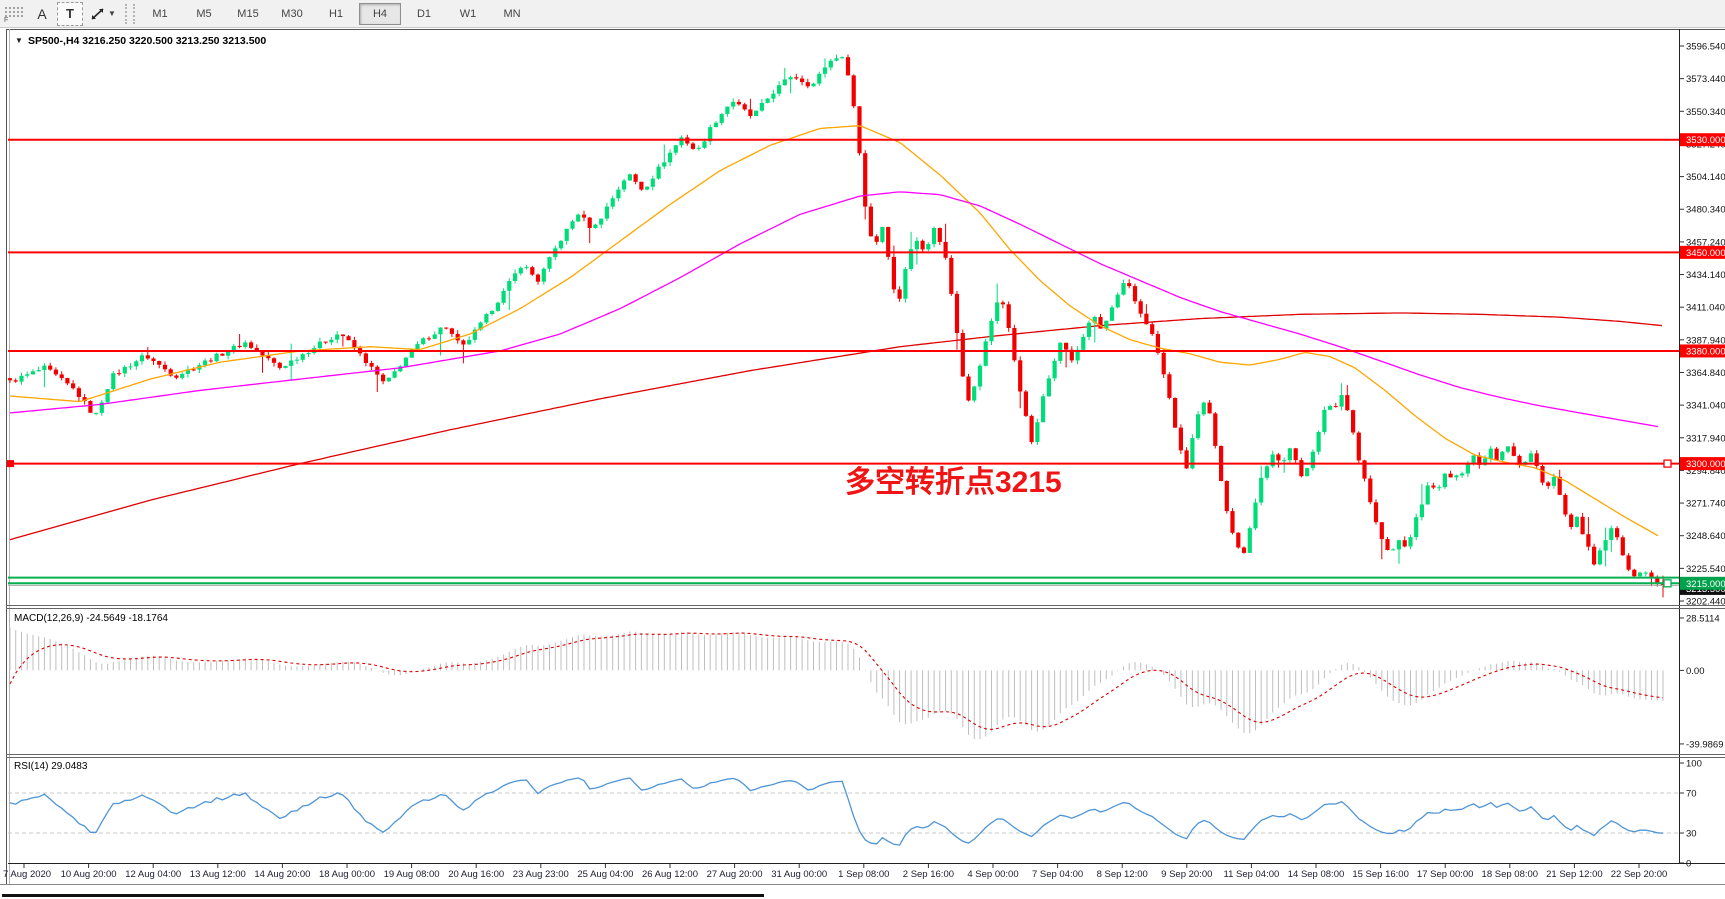 Image resolution: width=1725 pixels, height=899 pixels. What do you see at coordinates (605, 874) in the screenshot?
I see `time-axis-label: 25 Aug 04:00` at bounding box center [605, 874].